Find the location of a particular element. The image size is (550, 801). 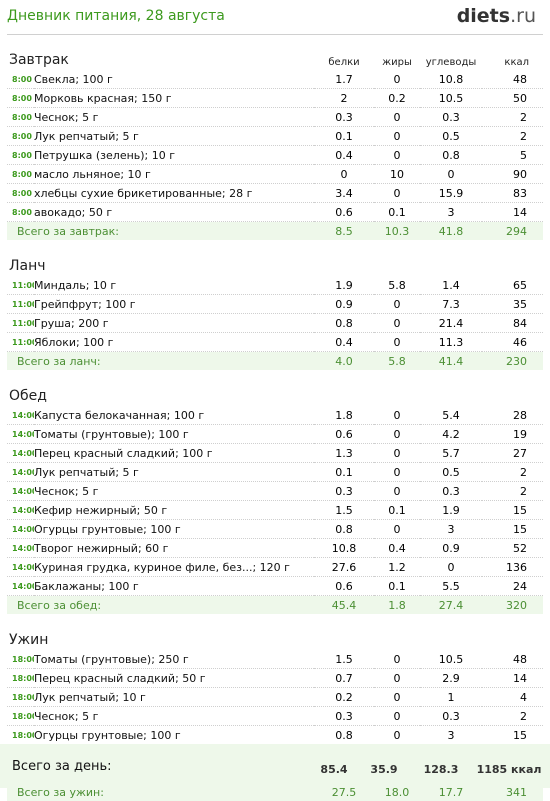

kcal-value: 4 is located at coordinates (512, 697).